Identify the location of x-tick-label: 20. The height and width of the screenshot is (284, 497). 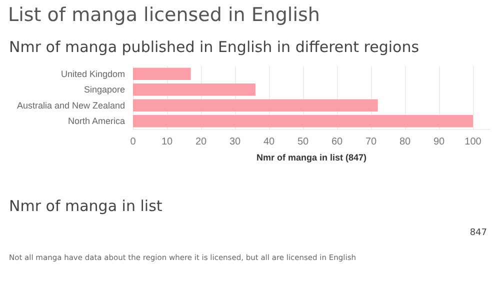
(201, 142).